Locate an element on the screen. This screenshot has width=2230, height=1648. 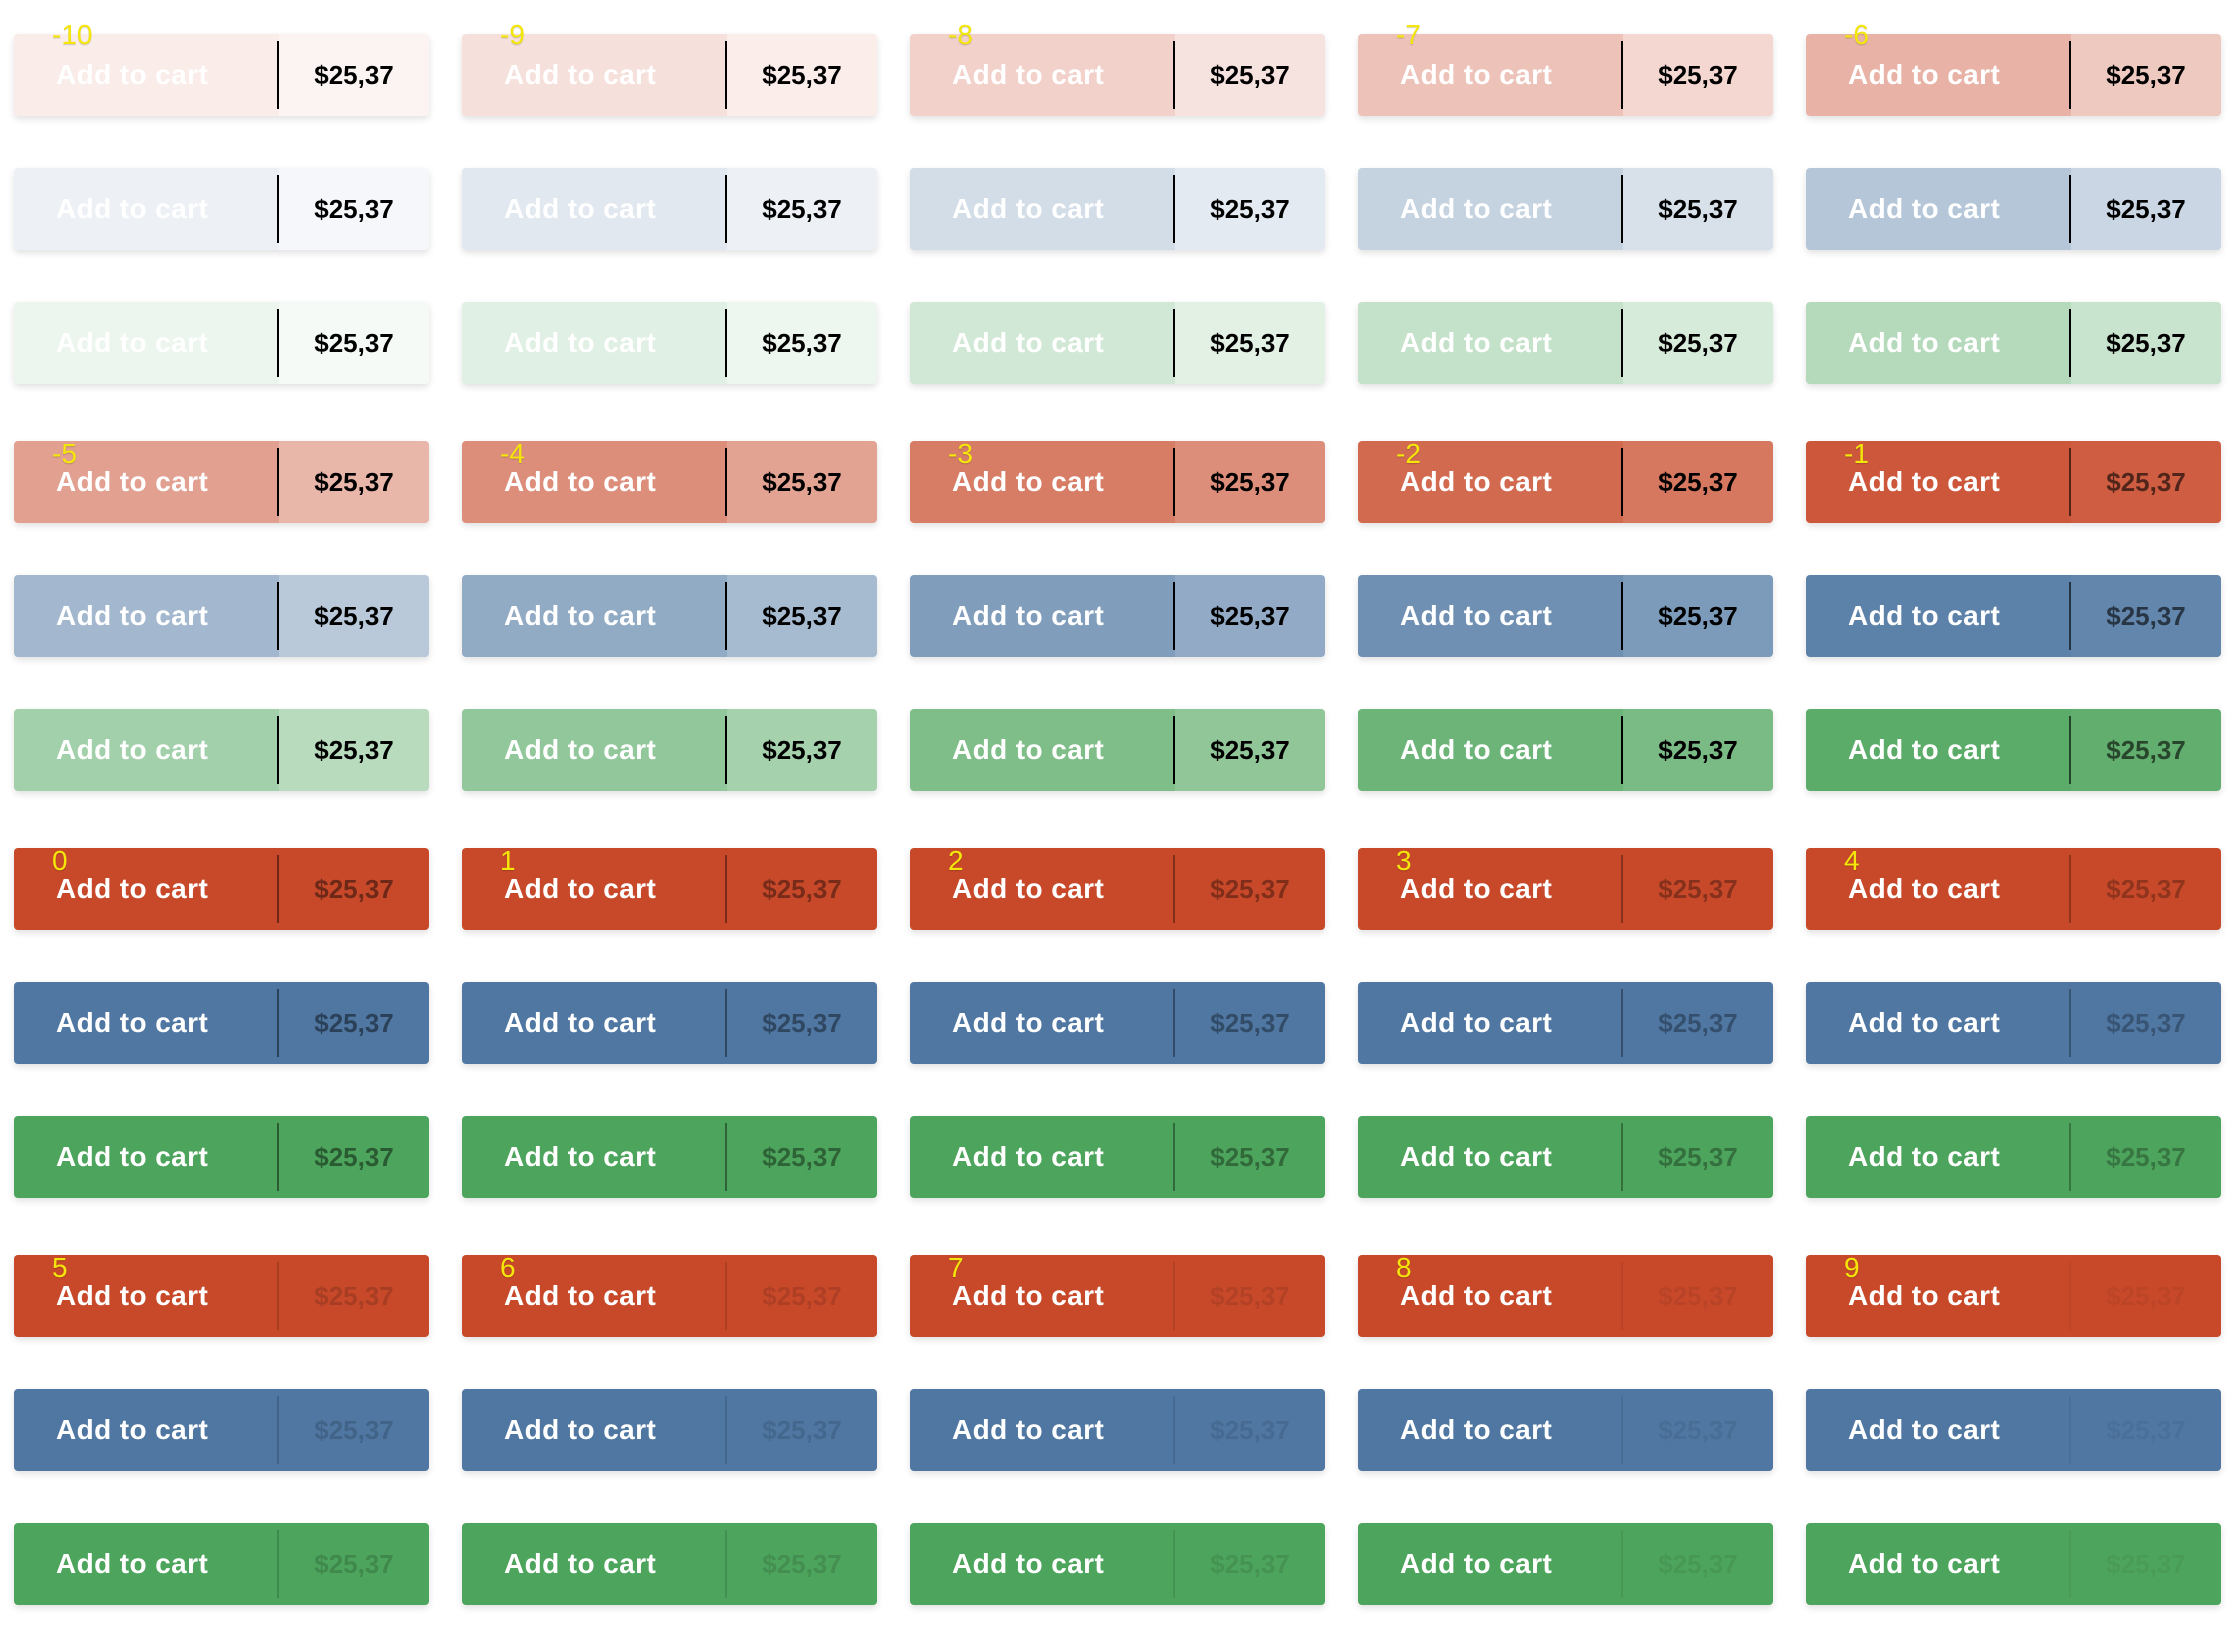
add-to-cart-button-red-step--9: -9 Add to cart $25,37 is located at coordinates (669, 68).